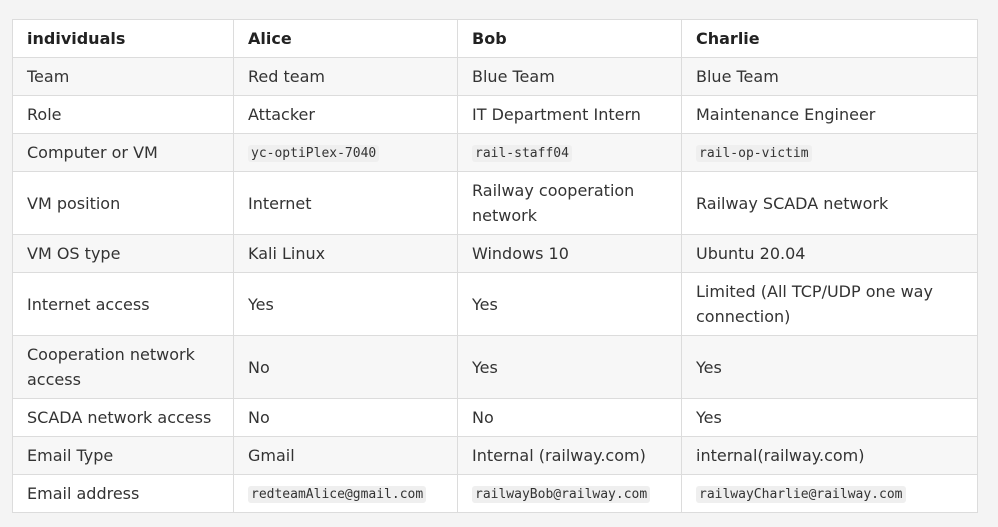  Describe the element at coordinates (569, 253) in the screenshot. I see `cell-bob: Windows 10` at that location.